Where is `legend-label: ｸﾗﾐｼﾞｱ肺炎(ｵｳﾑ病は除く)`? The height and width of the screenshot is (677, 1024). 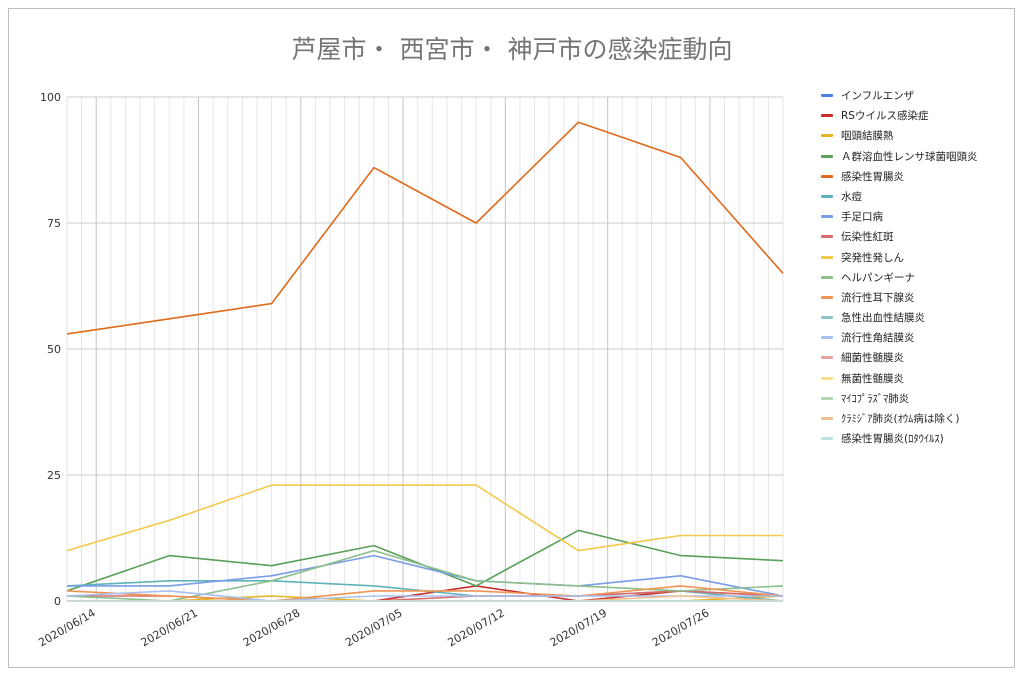
legend-label: ｸﾗﾐｼﾞｱ肺炎(ｵｳﾑ病は除く) is located at coordinates (900, 419).